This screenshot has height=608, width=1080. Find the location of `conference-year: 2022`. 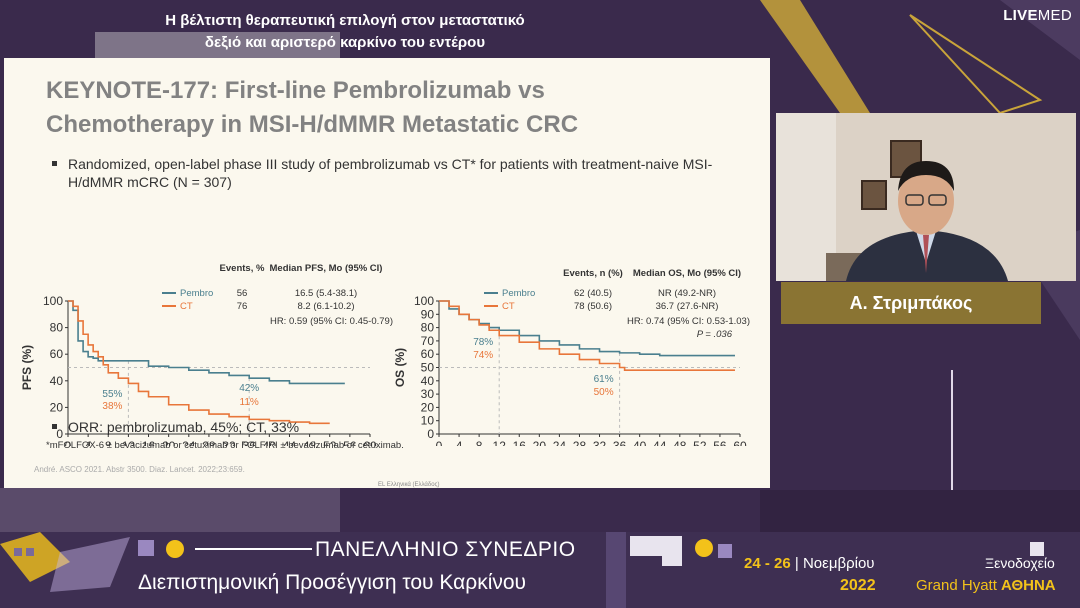

conference-year: 2022 is located at coordinates (858, 585).